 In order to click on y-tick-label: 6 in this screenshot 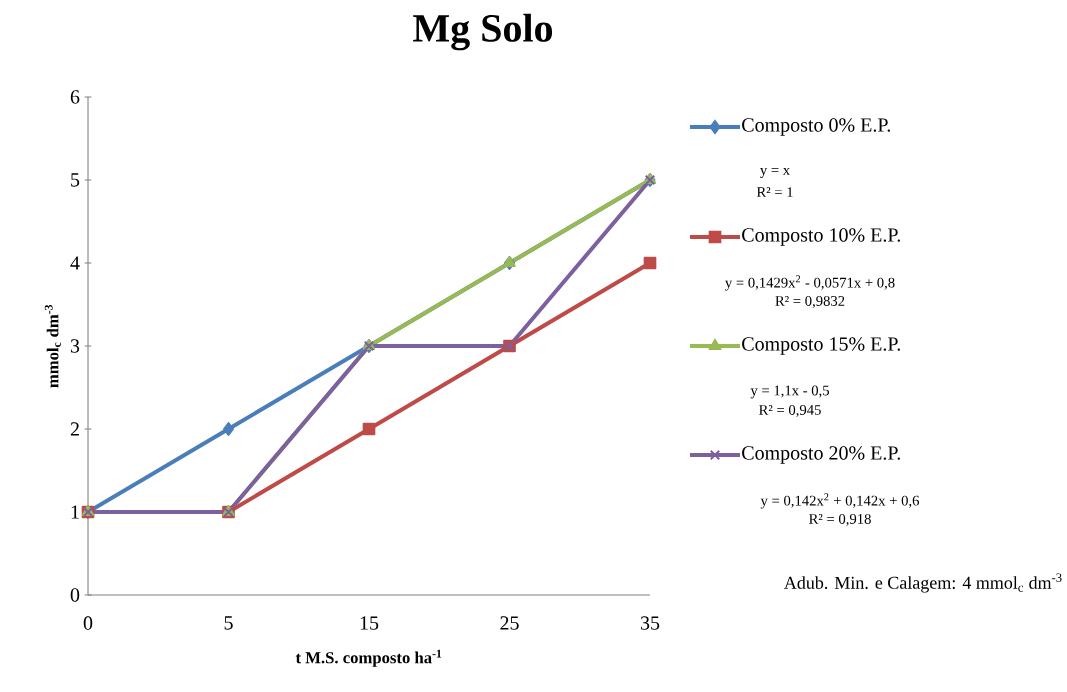, I will do `click(75, 97)`.